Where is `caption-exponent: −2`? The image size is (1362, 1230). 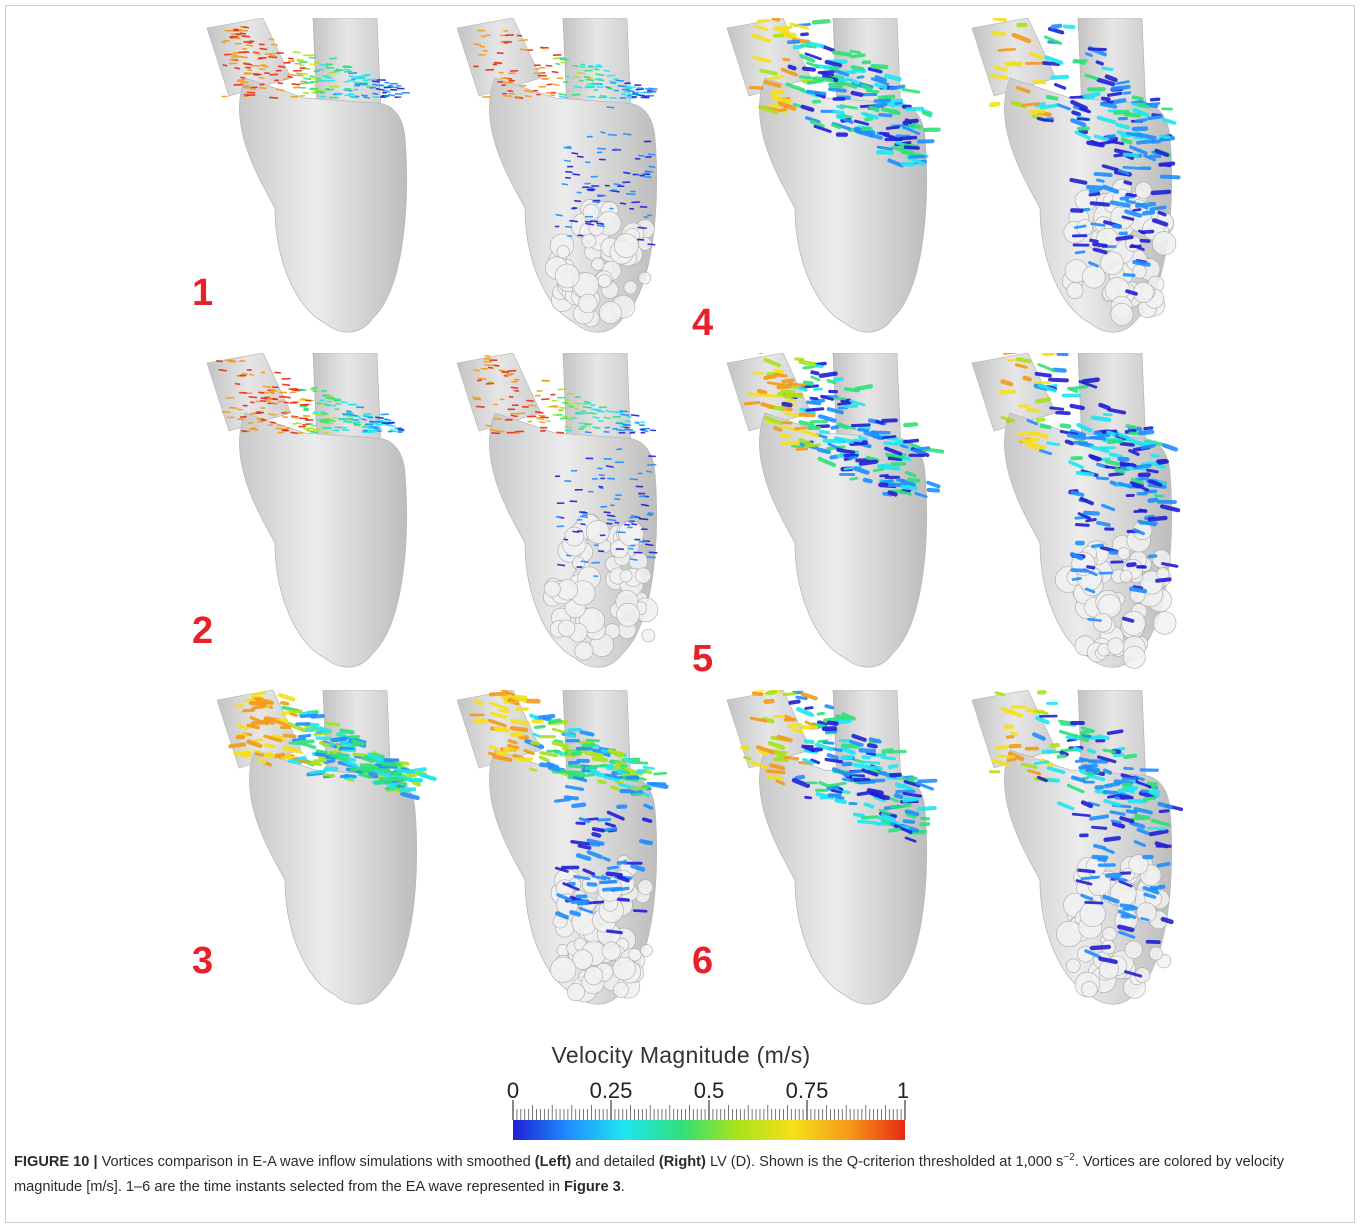 caption-exponent: −2 is located at coordinates (1069, 1158).